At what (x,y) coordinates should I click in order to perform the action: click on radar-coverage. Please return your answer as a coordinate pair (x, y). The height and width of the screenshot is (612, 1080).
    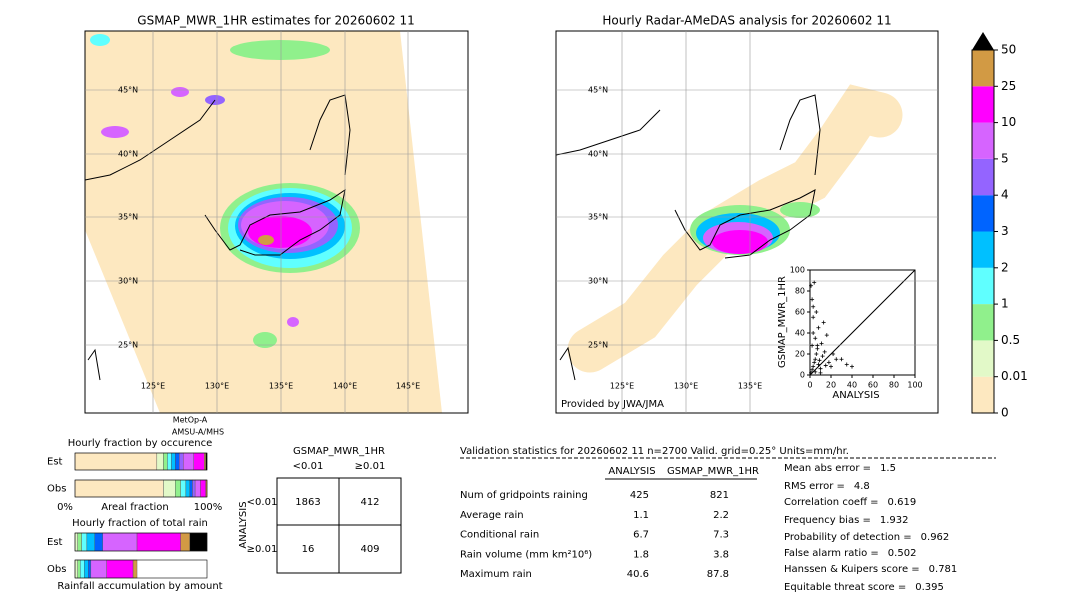
    Looking at the image, I should click on (735, 228).